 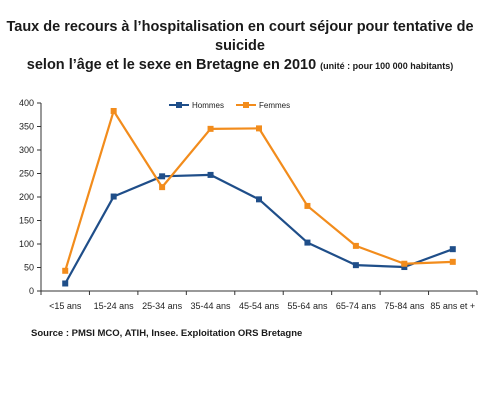 I want to click on y-tick-label: 150, so click(x=26, y=221).